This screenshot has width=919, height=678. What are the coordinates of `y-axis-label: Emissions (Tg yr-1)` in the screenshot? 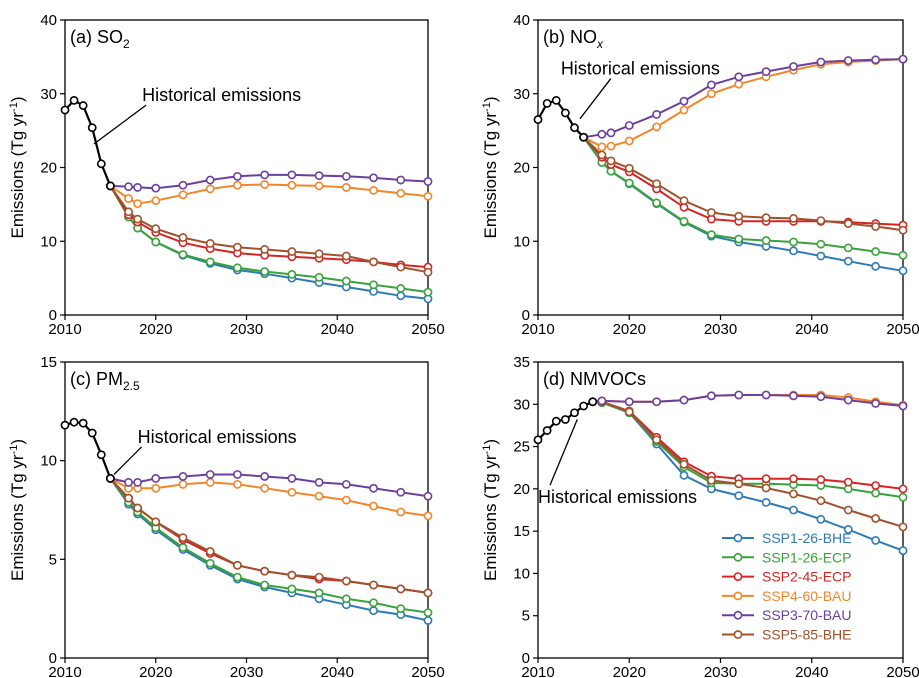 It's located at (17, 167).